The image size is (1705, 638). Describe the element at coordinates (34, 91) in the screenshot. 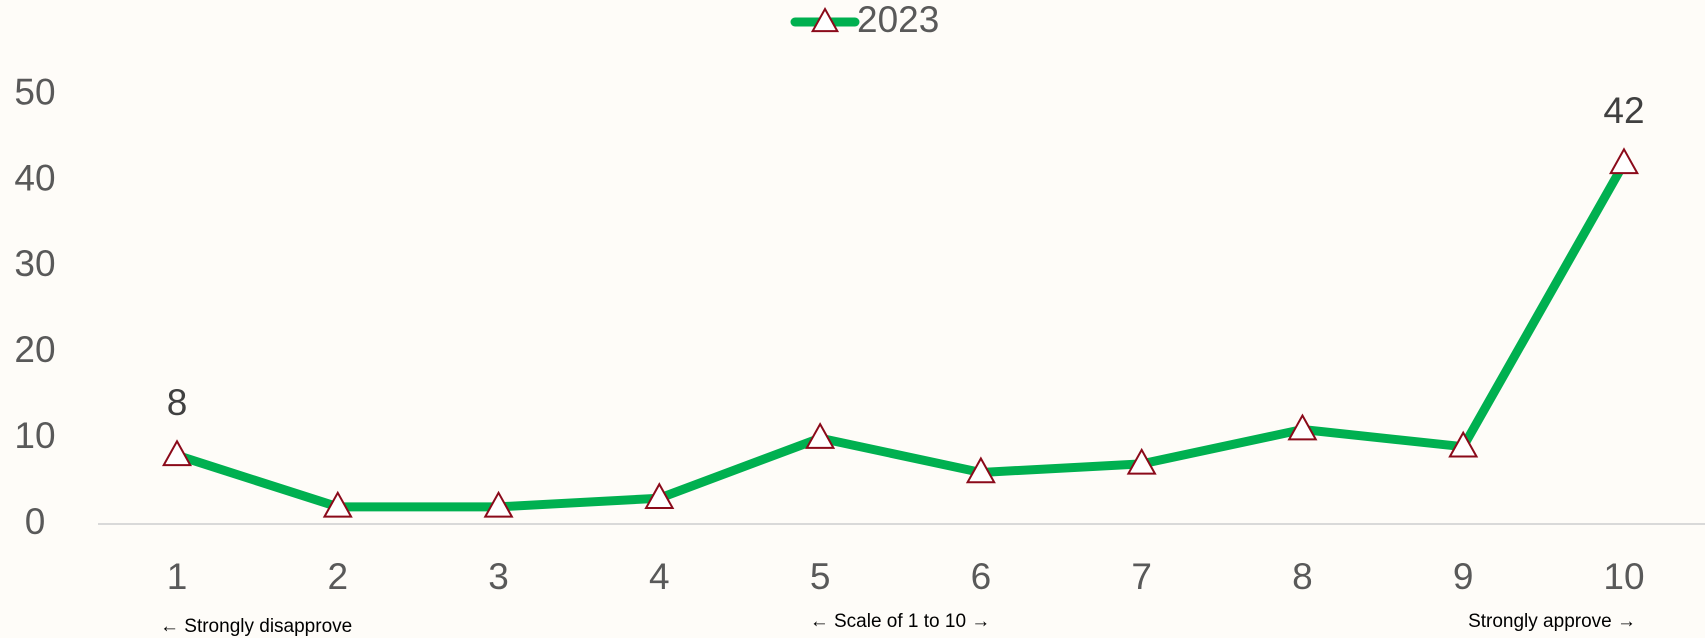

I see `y-tick-label: 50` at that location.